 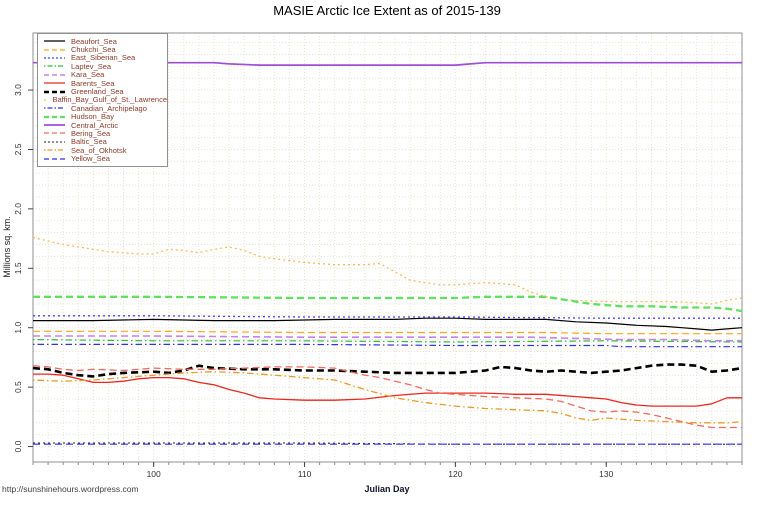 What do you see at coordinates (109, 100) in the screenshot?
I see `legend-item-label: Baffin_Bay_Gulf_of_St._Lawrence` at bounding box center [109, 100].